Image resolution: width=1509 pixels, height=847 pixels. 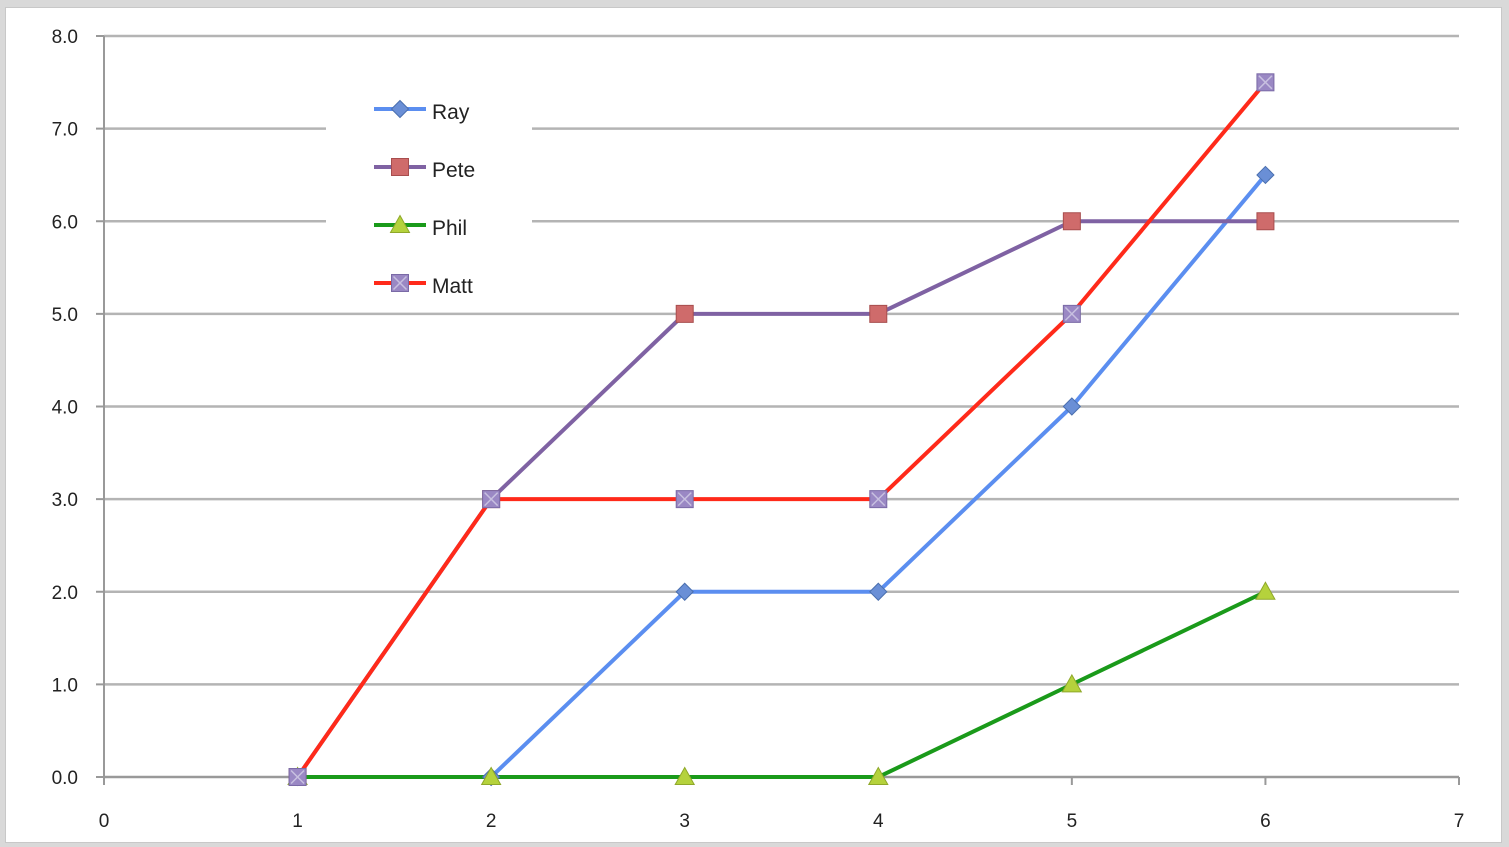 I want to click on legend-item-pete: Pete, so click(x=424, y=170).